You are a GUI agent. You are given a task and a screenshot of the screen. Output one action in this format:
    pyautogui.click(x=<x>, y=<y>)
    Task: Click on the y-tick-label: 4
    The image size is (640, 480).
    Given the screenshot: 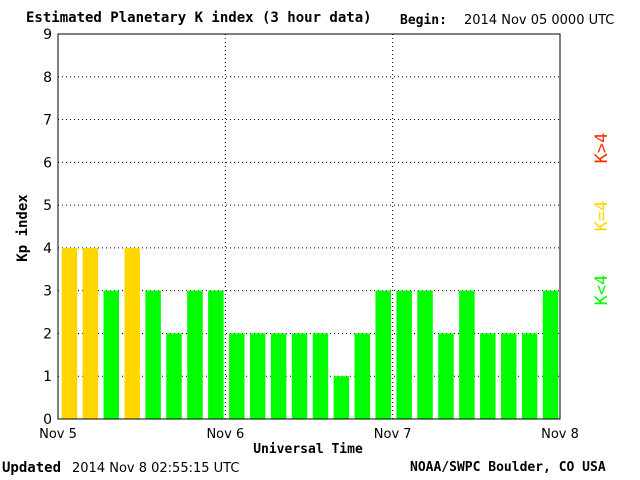 What is the action you would take?
    pyautogui.click(x=47, y=249)
    